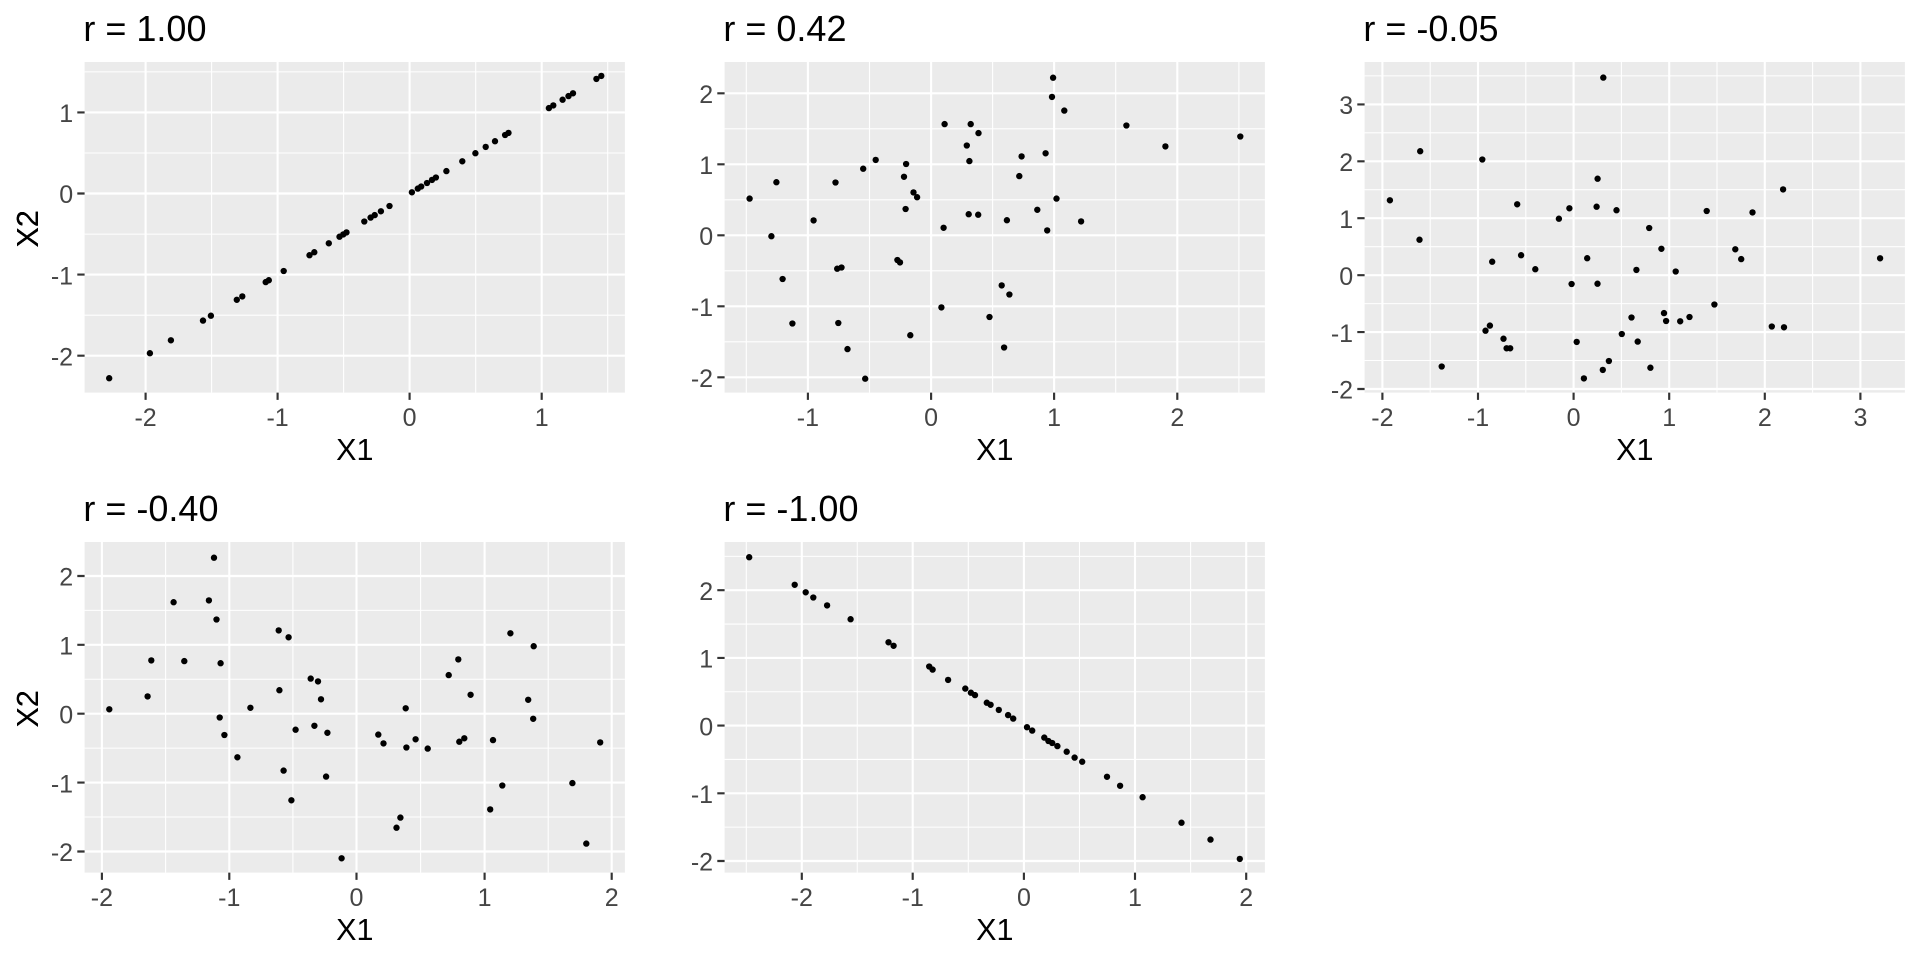 The width and height of the screenshot is (1920, 960). I want to click on svg-text: r = -0.40, so click(150, 508).